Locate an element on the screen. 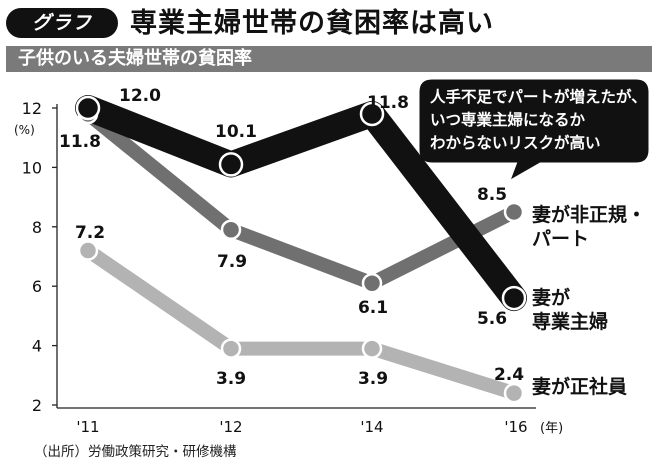  data-label: 6.1 is located at coordinates (373, 308).